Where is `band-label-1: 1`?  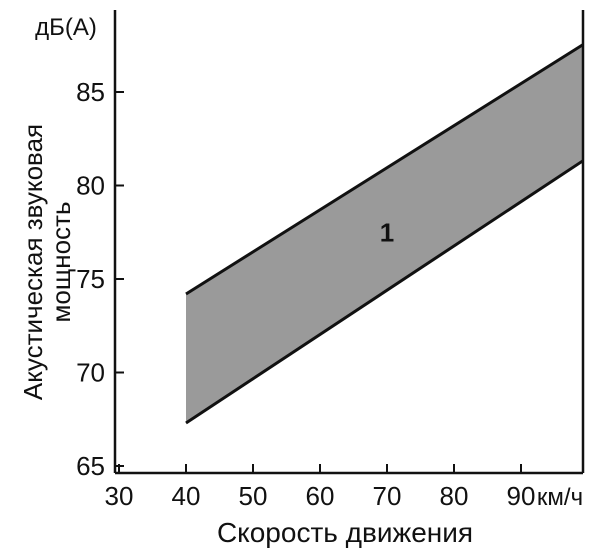
band-label-1: 1 is located at coordinates (387, 232).